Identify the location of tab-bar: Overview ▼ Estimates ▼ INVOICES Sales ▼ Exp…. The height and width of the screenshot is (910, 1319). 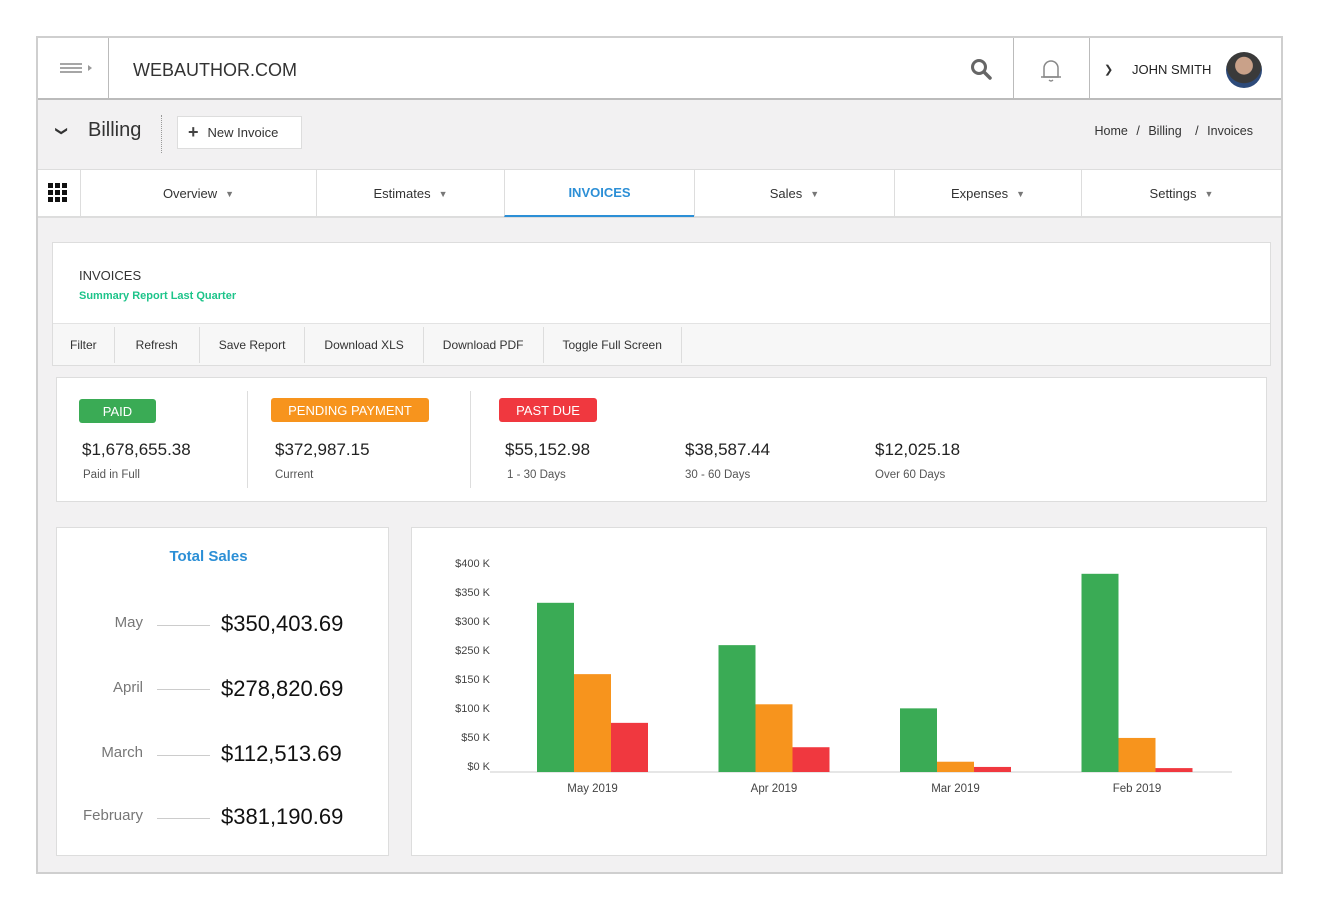
(659, 193).